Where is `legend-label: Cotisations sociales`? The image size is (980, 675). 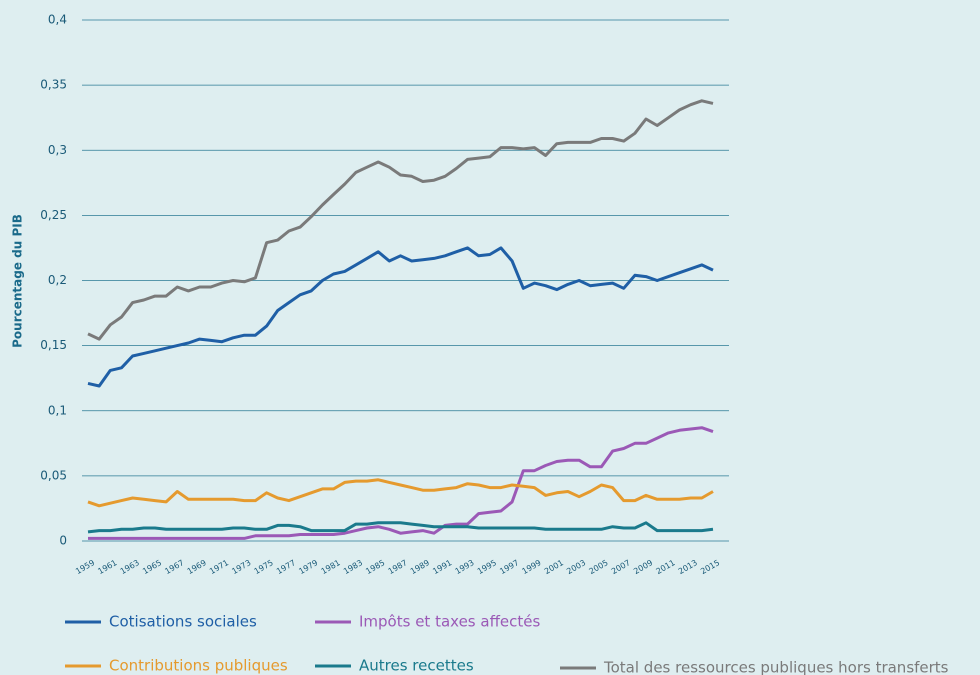 legend-label: Cotisations sociales is located at coordinates (183, 622).